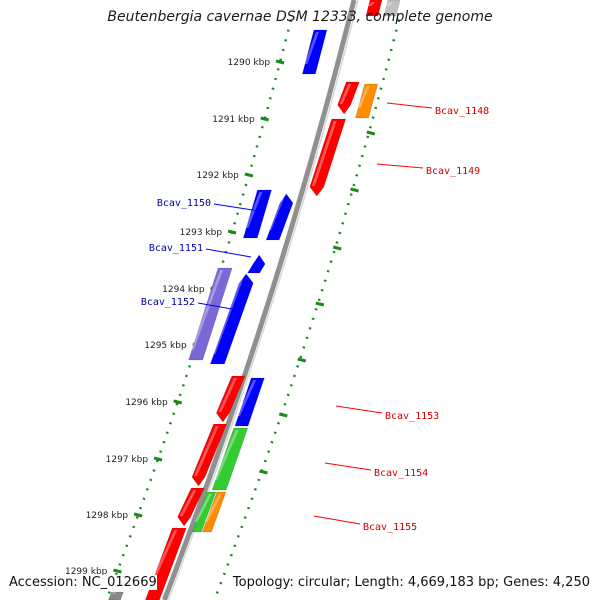 This screenshot has width=600, height=600. I want to click on gene-bcav-1148-red-highlight, so click(345, 94).